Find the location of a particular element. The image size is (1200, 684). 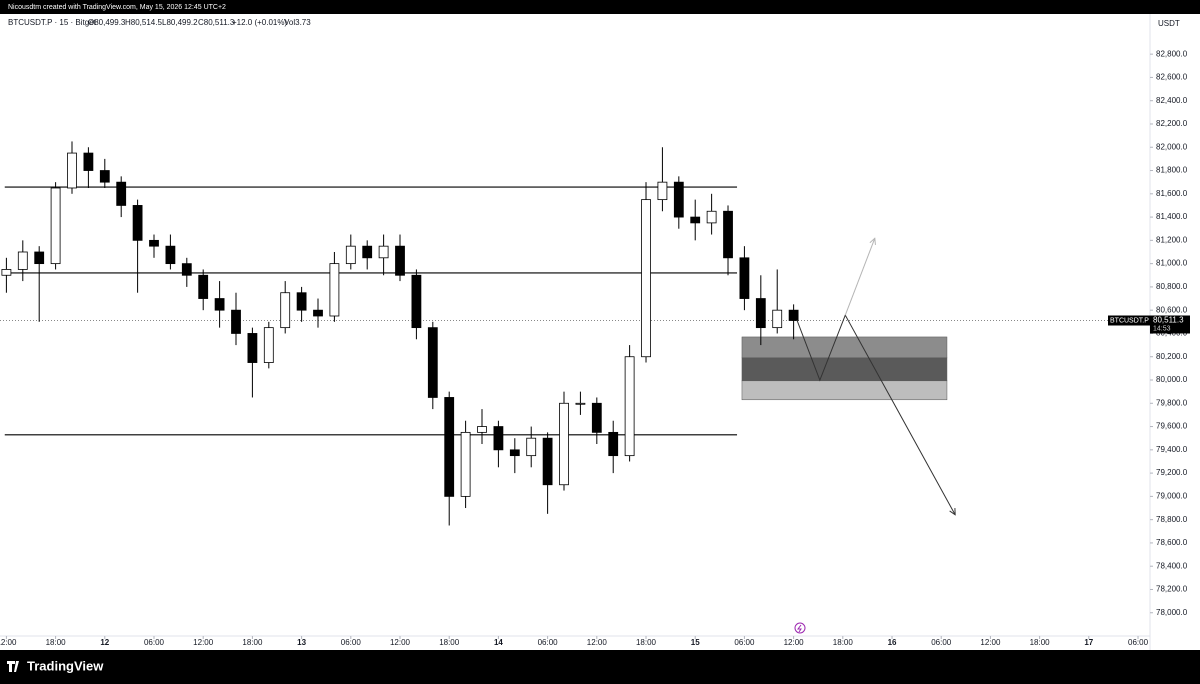

countdown: 14:53 is located at coordinates (1162, 328).